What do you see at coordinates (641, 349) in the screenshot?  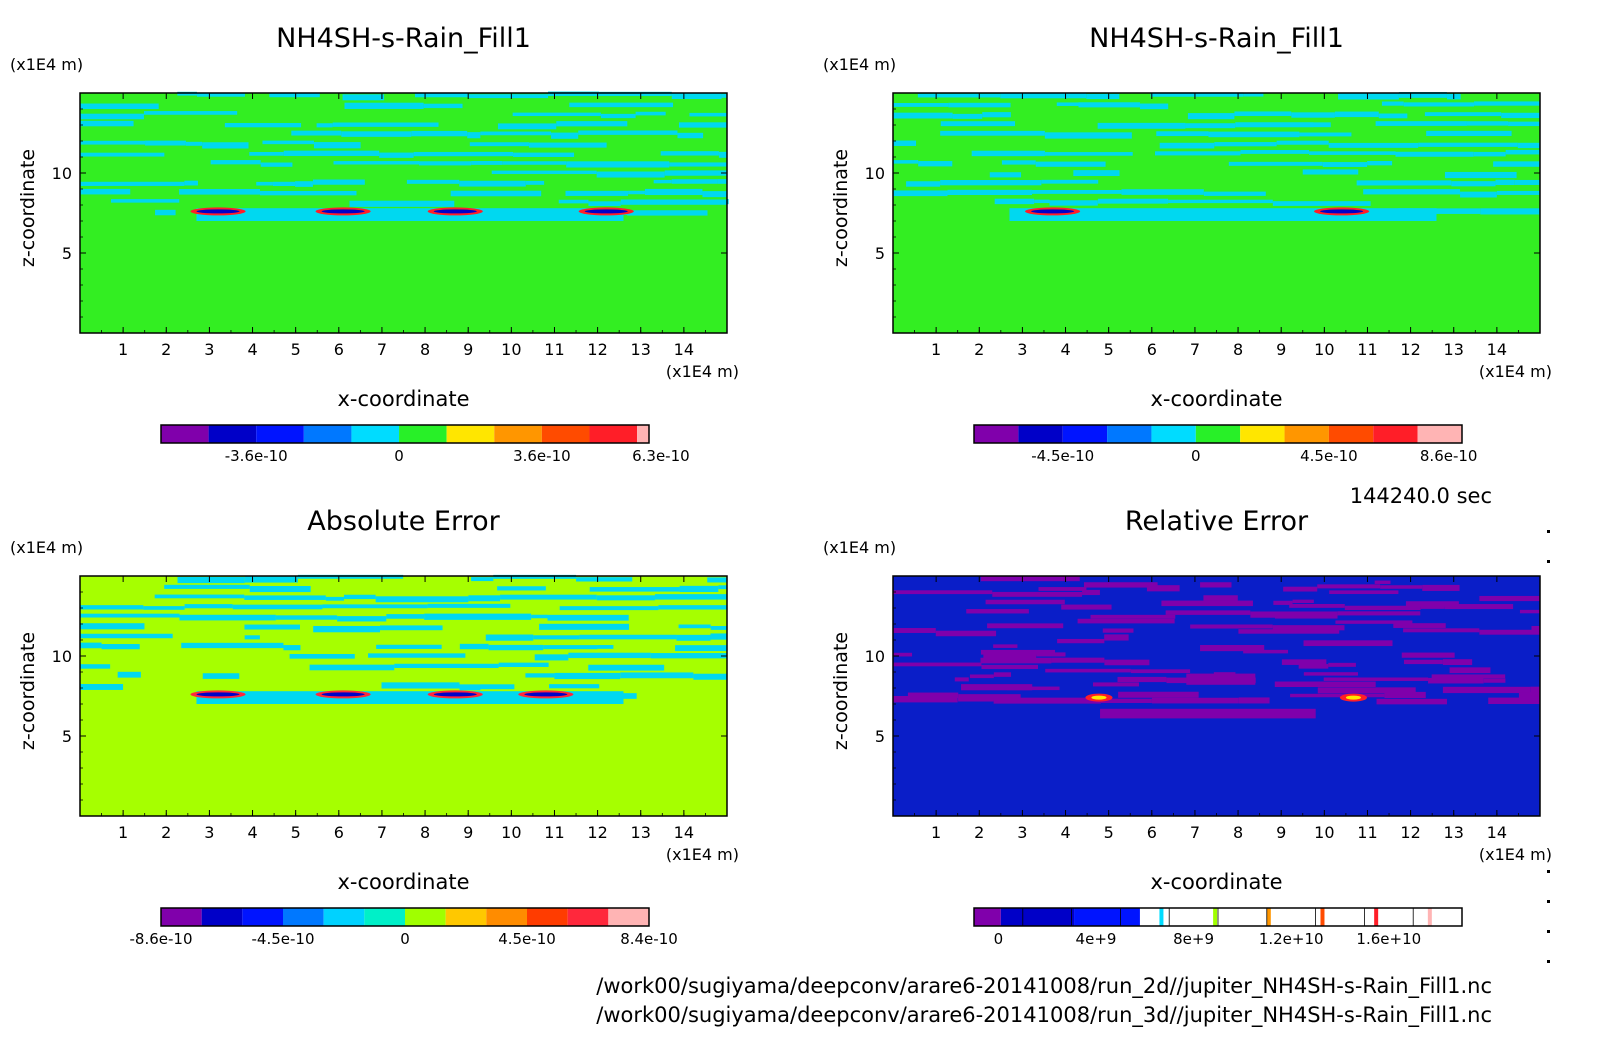 I see `x-tick-label: 13` at bounding box center [641, 349].